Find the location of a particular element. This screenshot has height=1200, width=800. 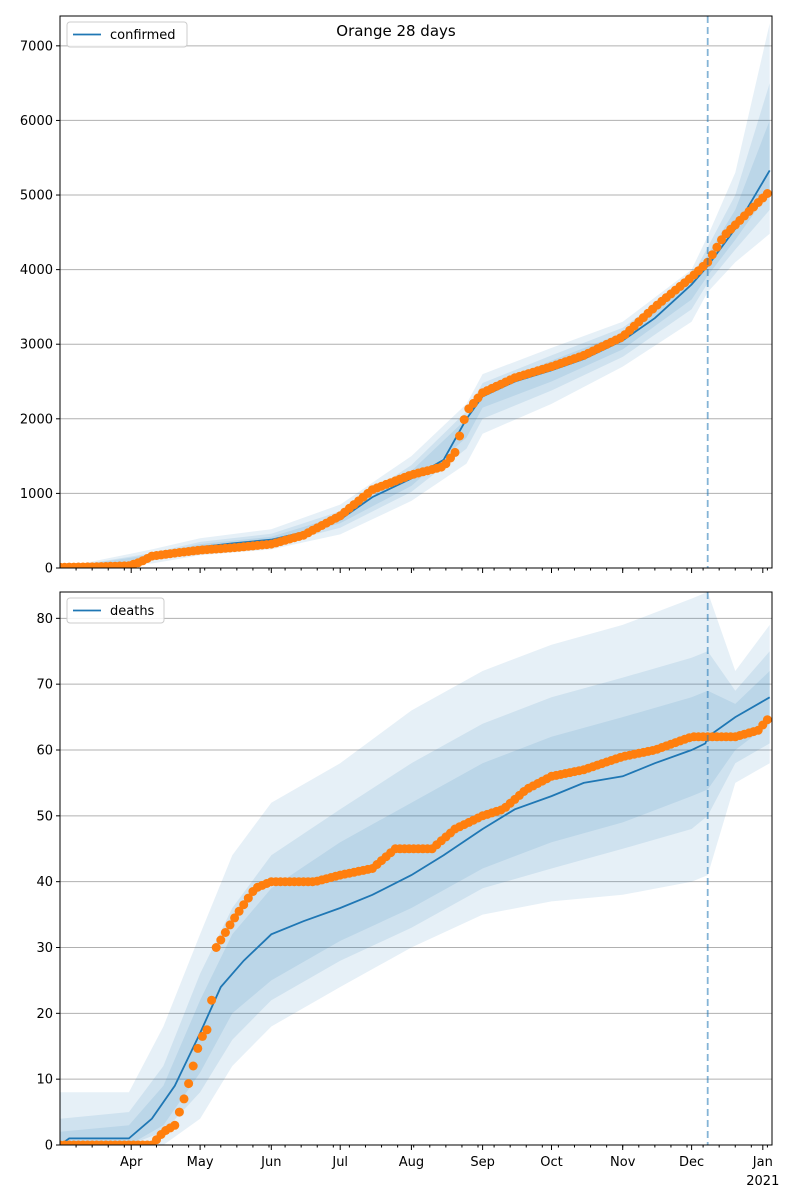

y-tick-label: 10 is located at coordinates (44, 1080).